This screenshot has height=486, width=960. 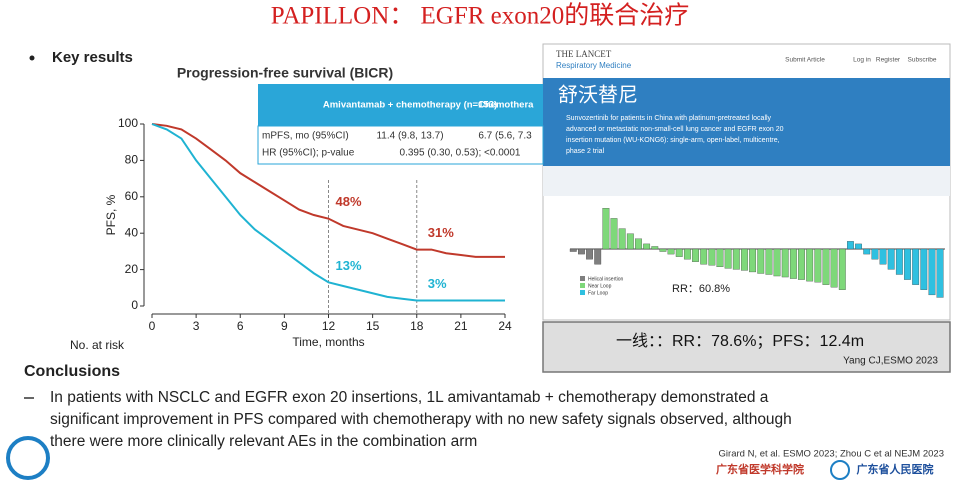 I want to click on table-cell: 11.4 (9.8, 13.7), so click(x=409, y=136).